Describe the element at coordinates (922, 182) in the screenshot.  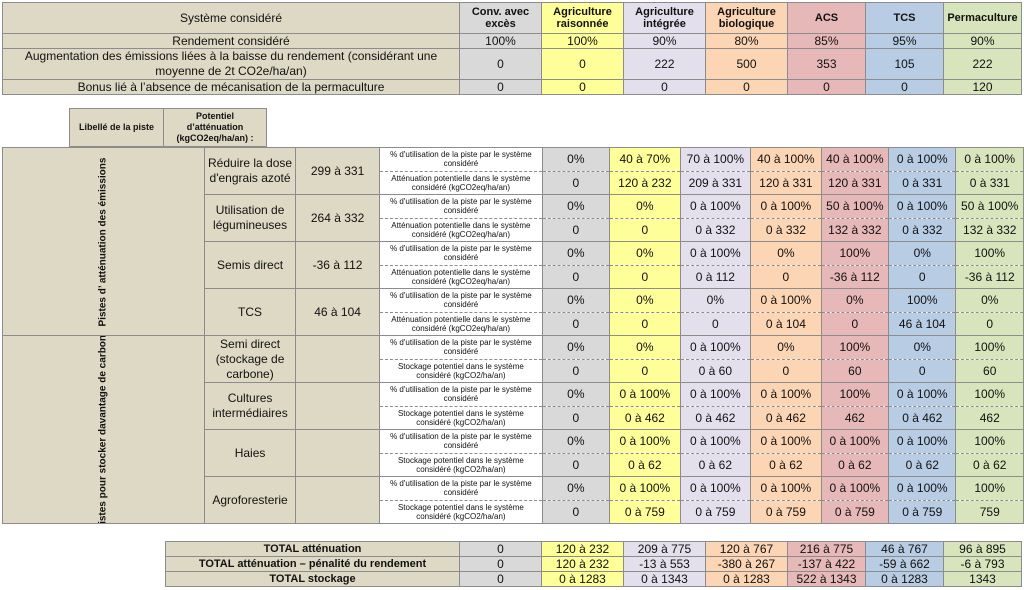
I see `potential-value: 0 à 331` at that location.